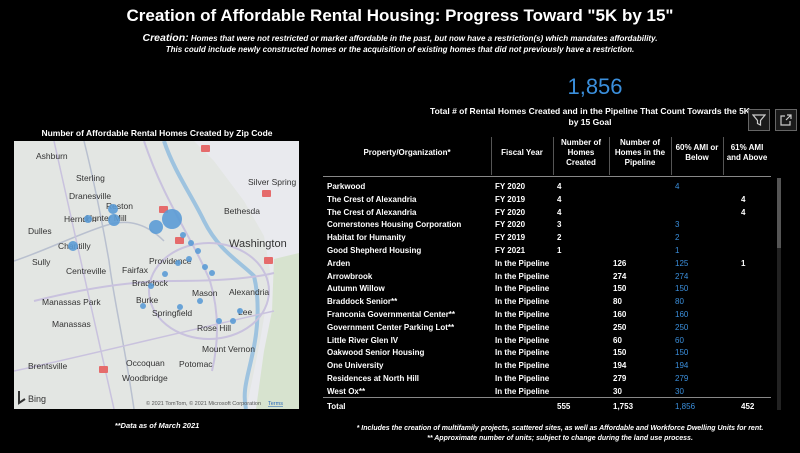  What do you see at coordinates (640, 152) in the screenshot?
I see `header-homes-pipeline: Number of Homes in the Pipeline` at bounding box center [640, 152].